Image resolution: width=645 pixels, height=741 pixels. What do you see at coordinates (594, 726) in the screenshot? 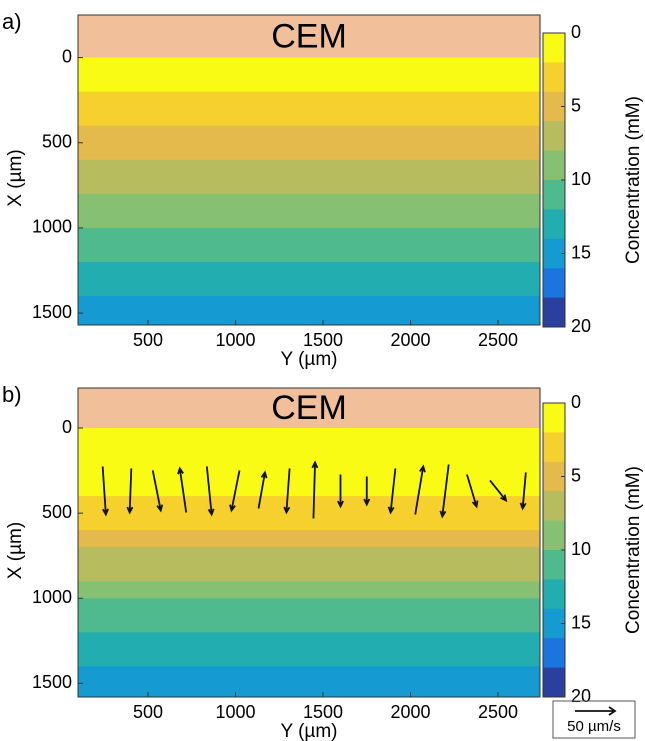
I see `scale-label: 50 µm/s` at bounding box center [594, 726].